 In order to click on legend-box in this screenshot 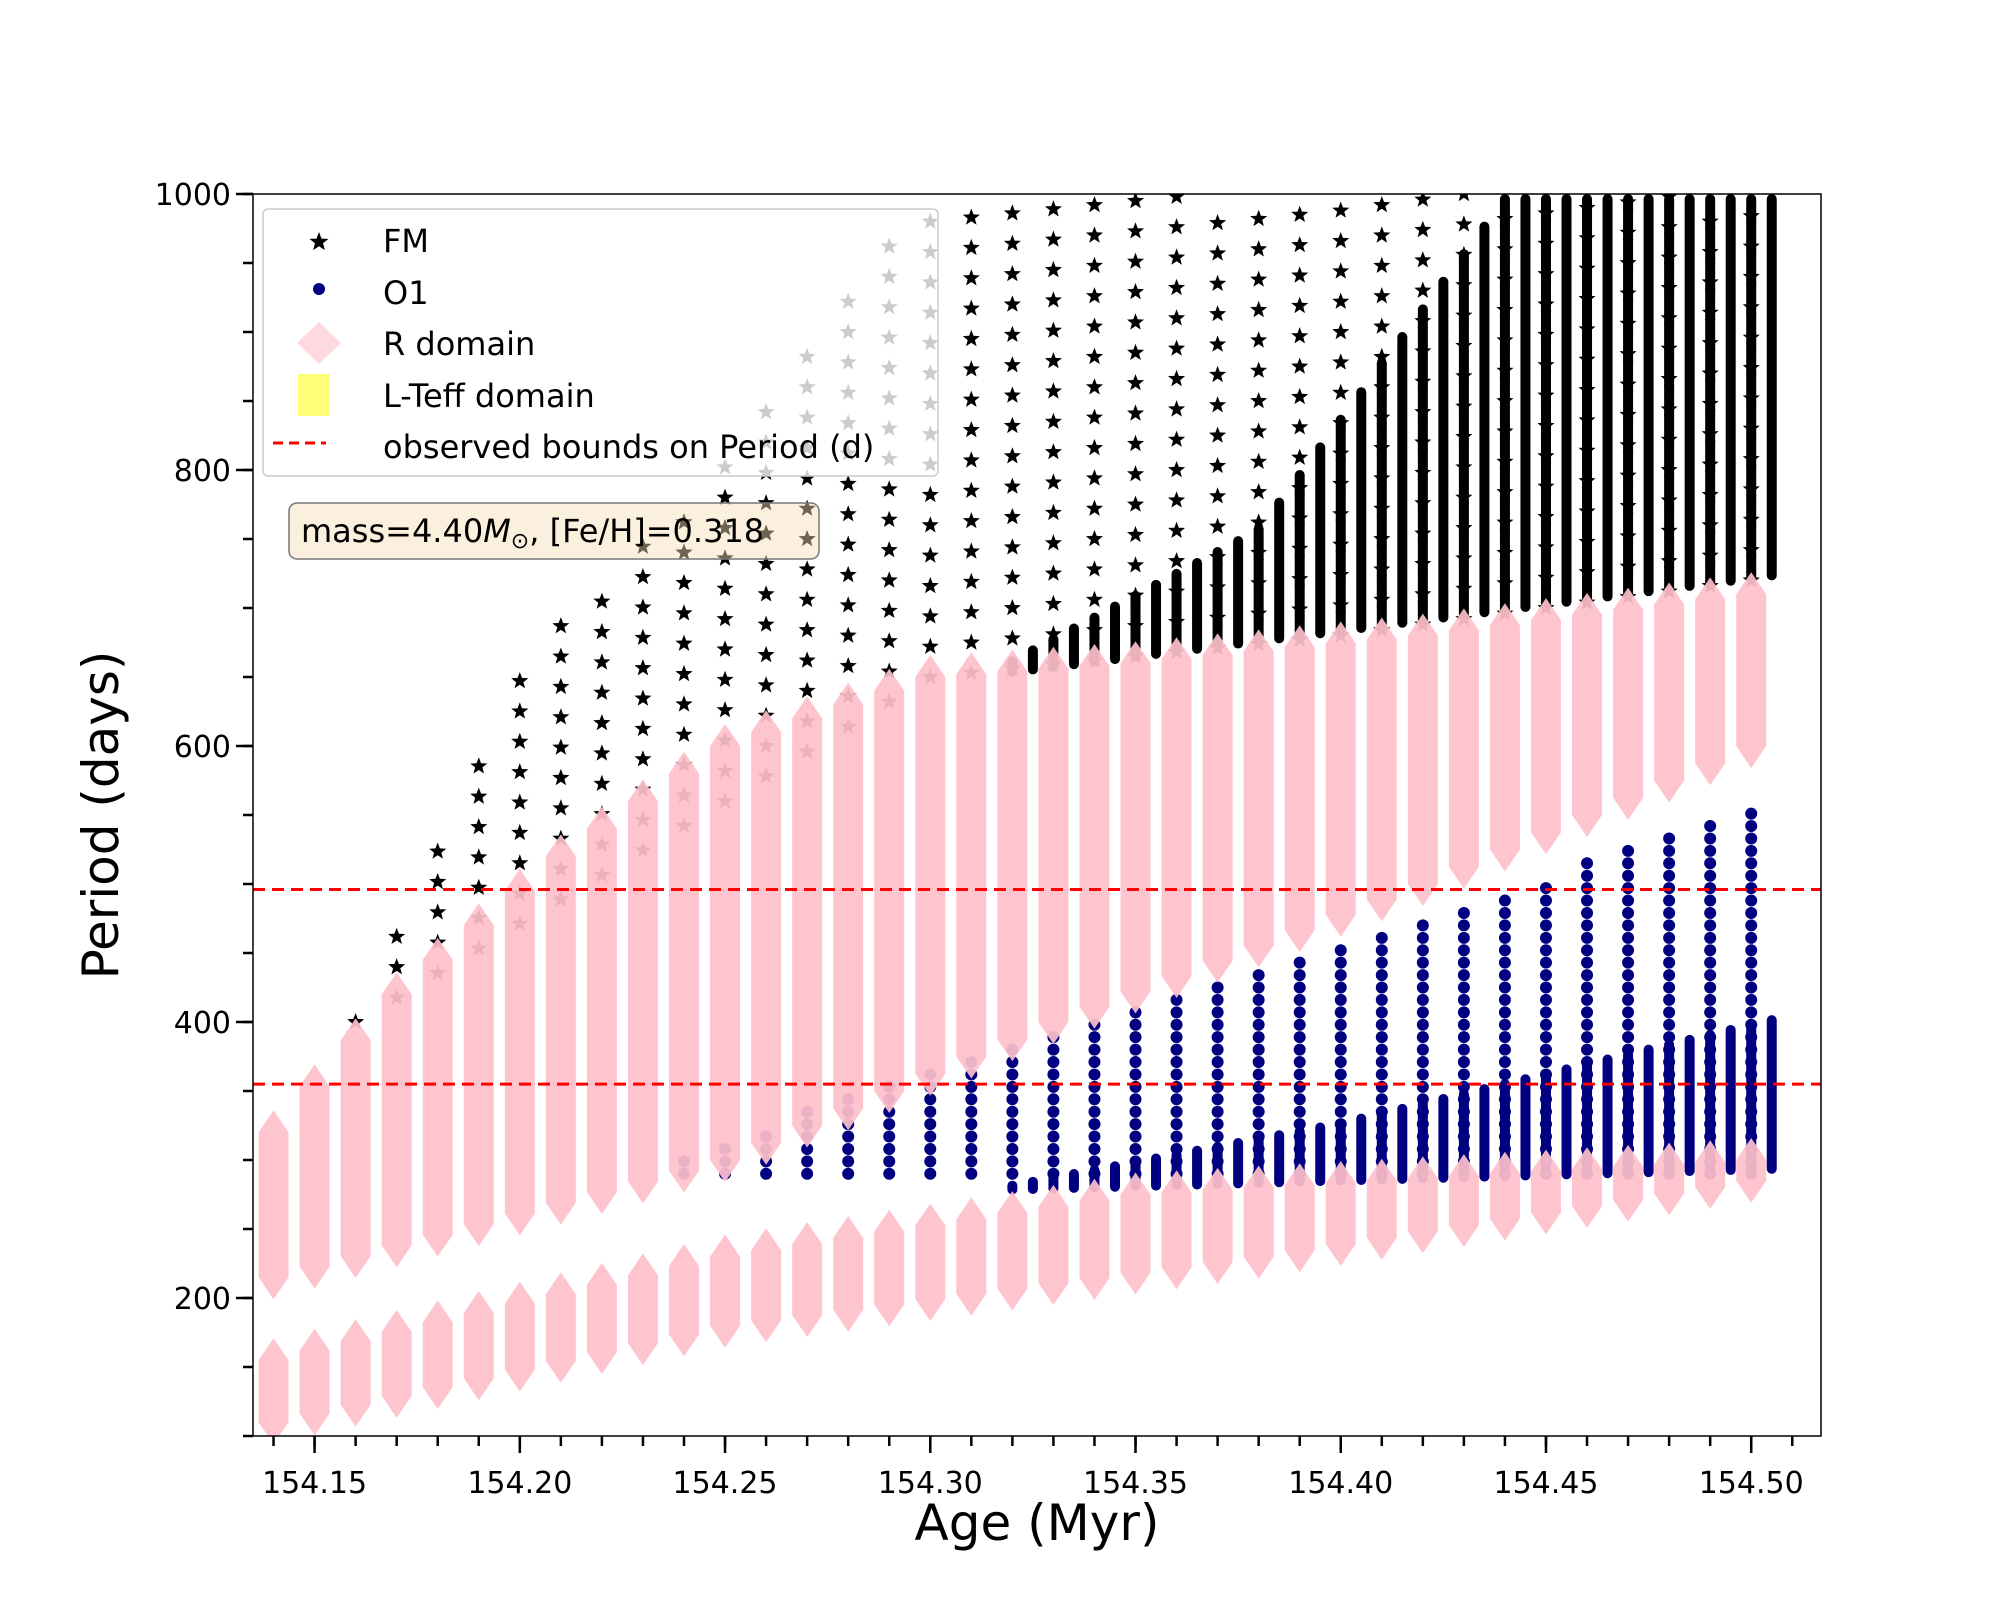, I will do `click(600, 342)`.